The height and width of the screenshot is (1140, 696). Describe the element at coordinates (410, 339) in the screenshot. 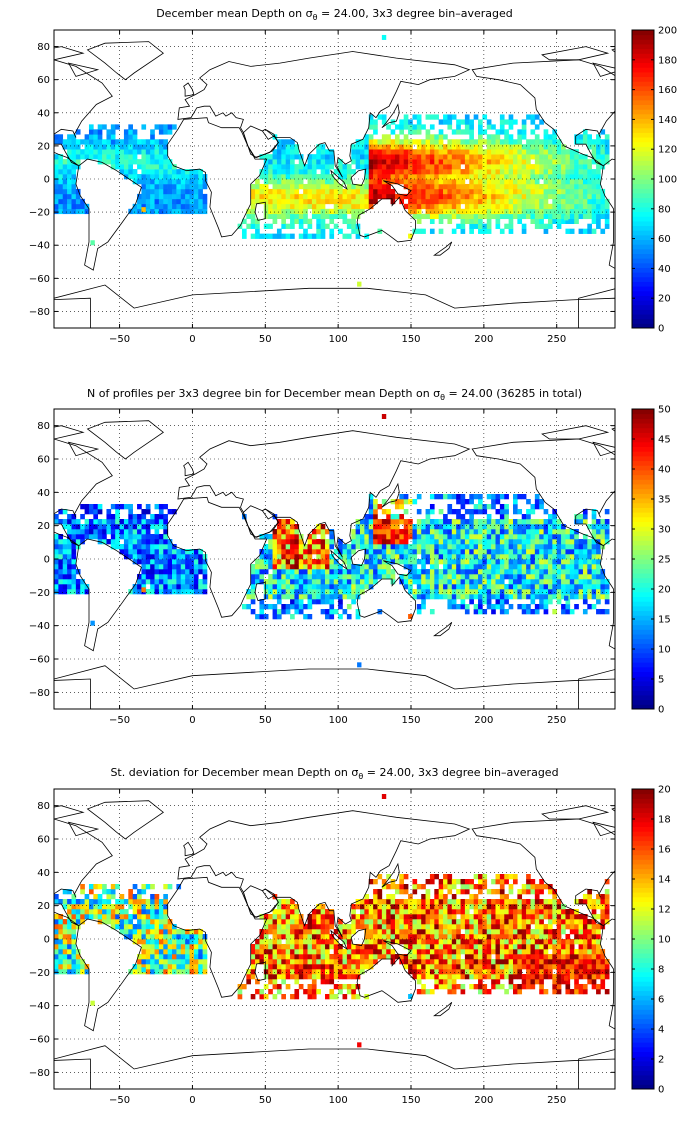

I see `x-tick-label: 150` at that location.